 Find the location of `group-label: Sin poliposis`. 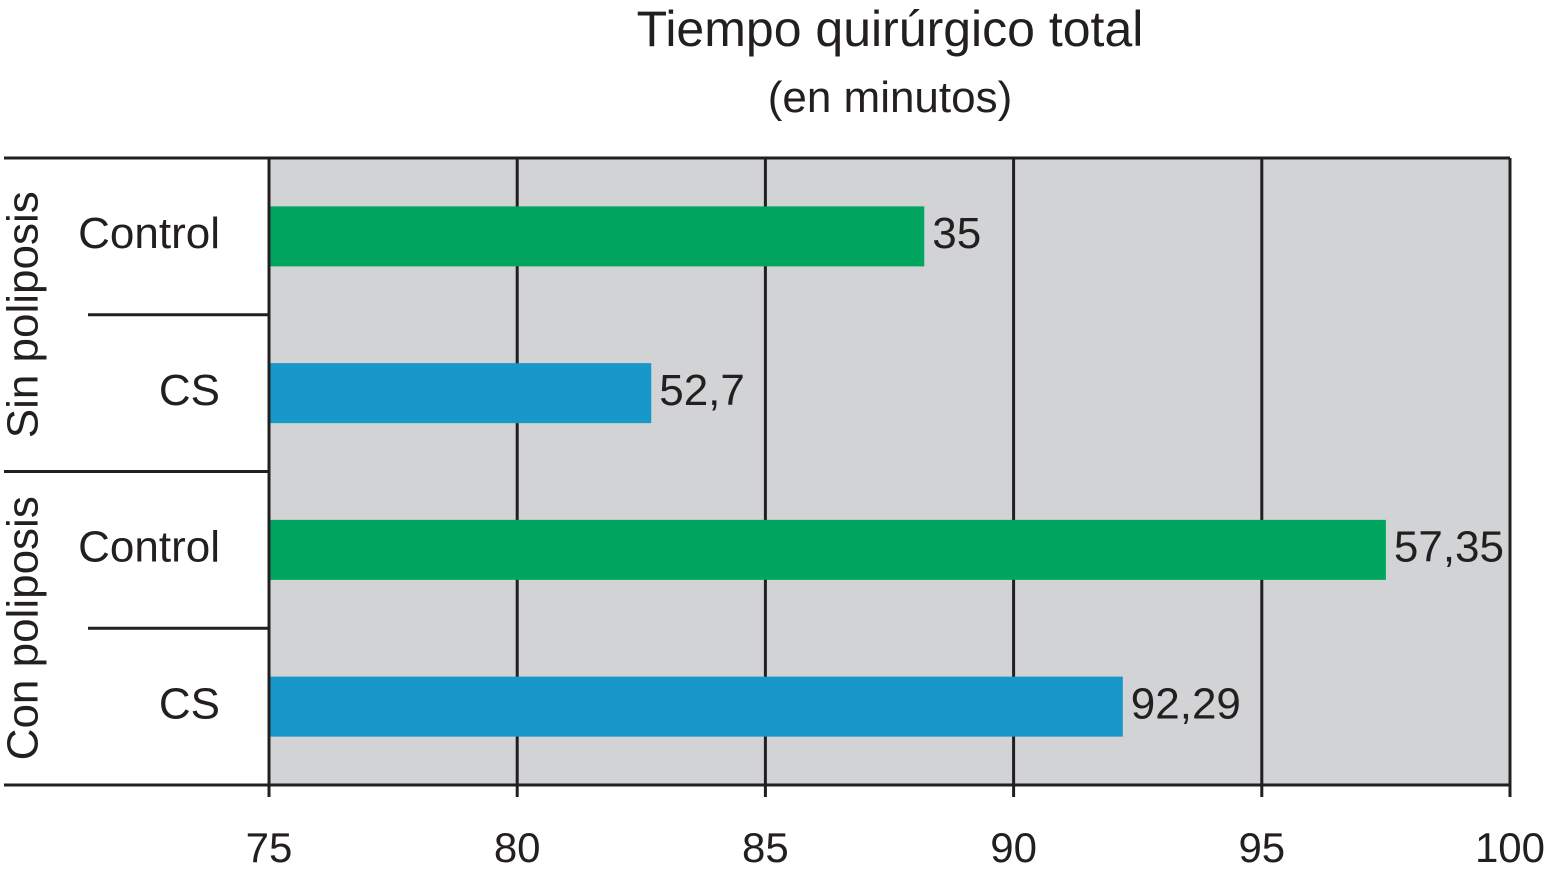

group-label: Sin poliposis is located at coordinates (24, 314).